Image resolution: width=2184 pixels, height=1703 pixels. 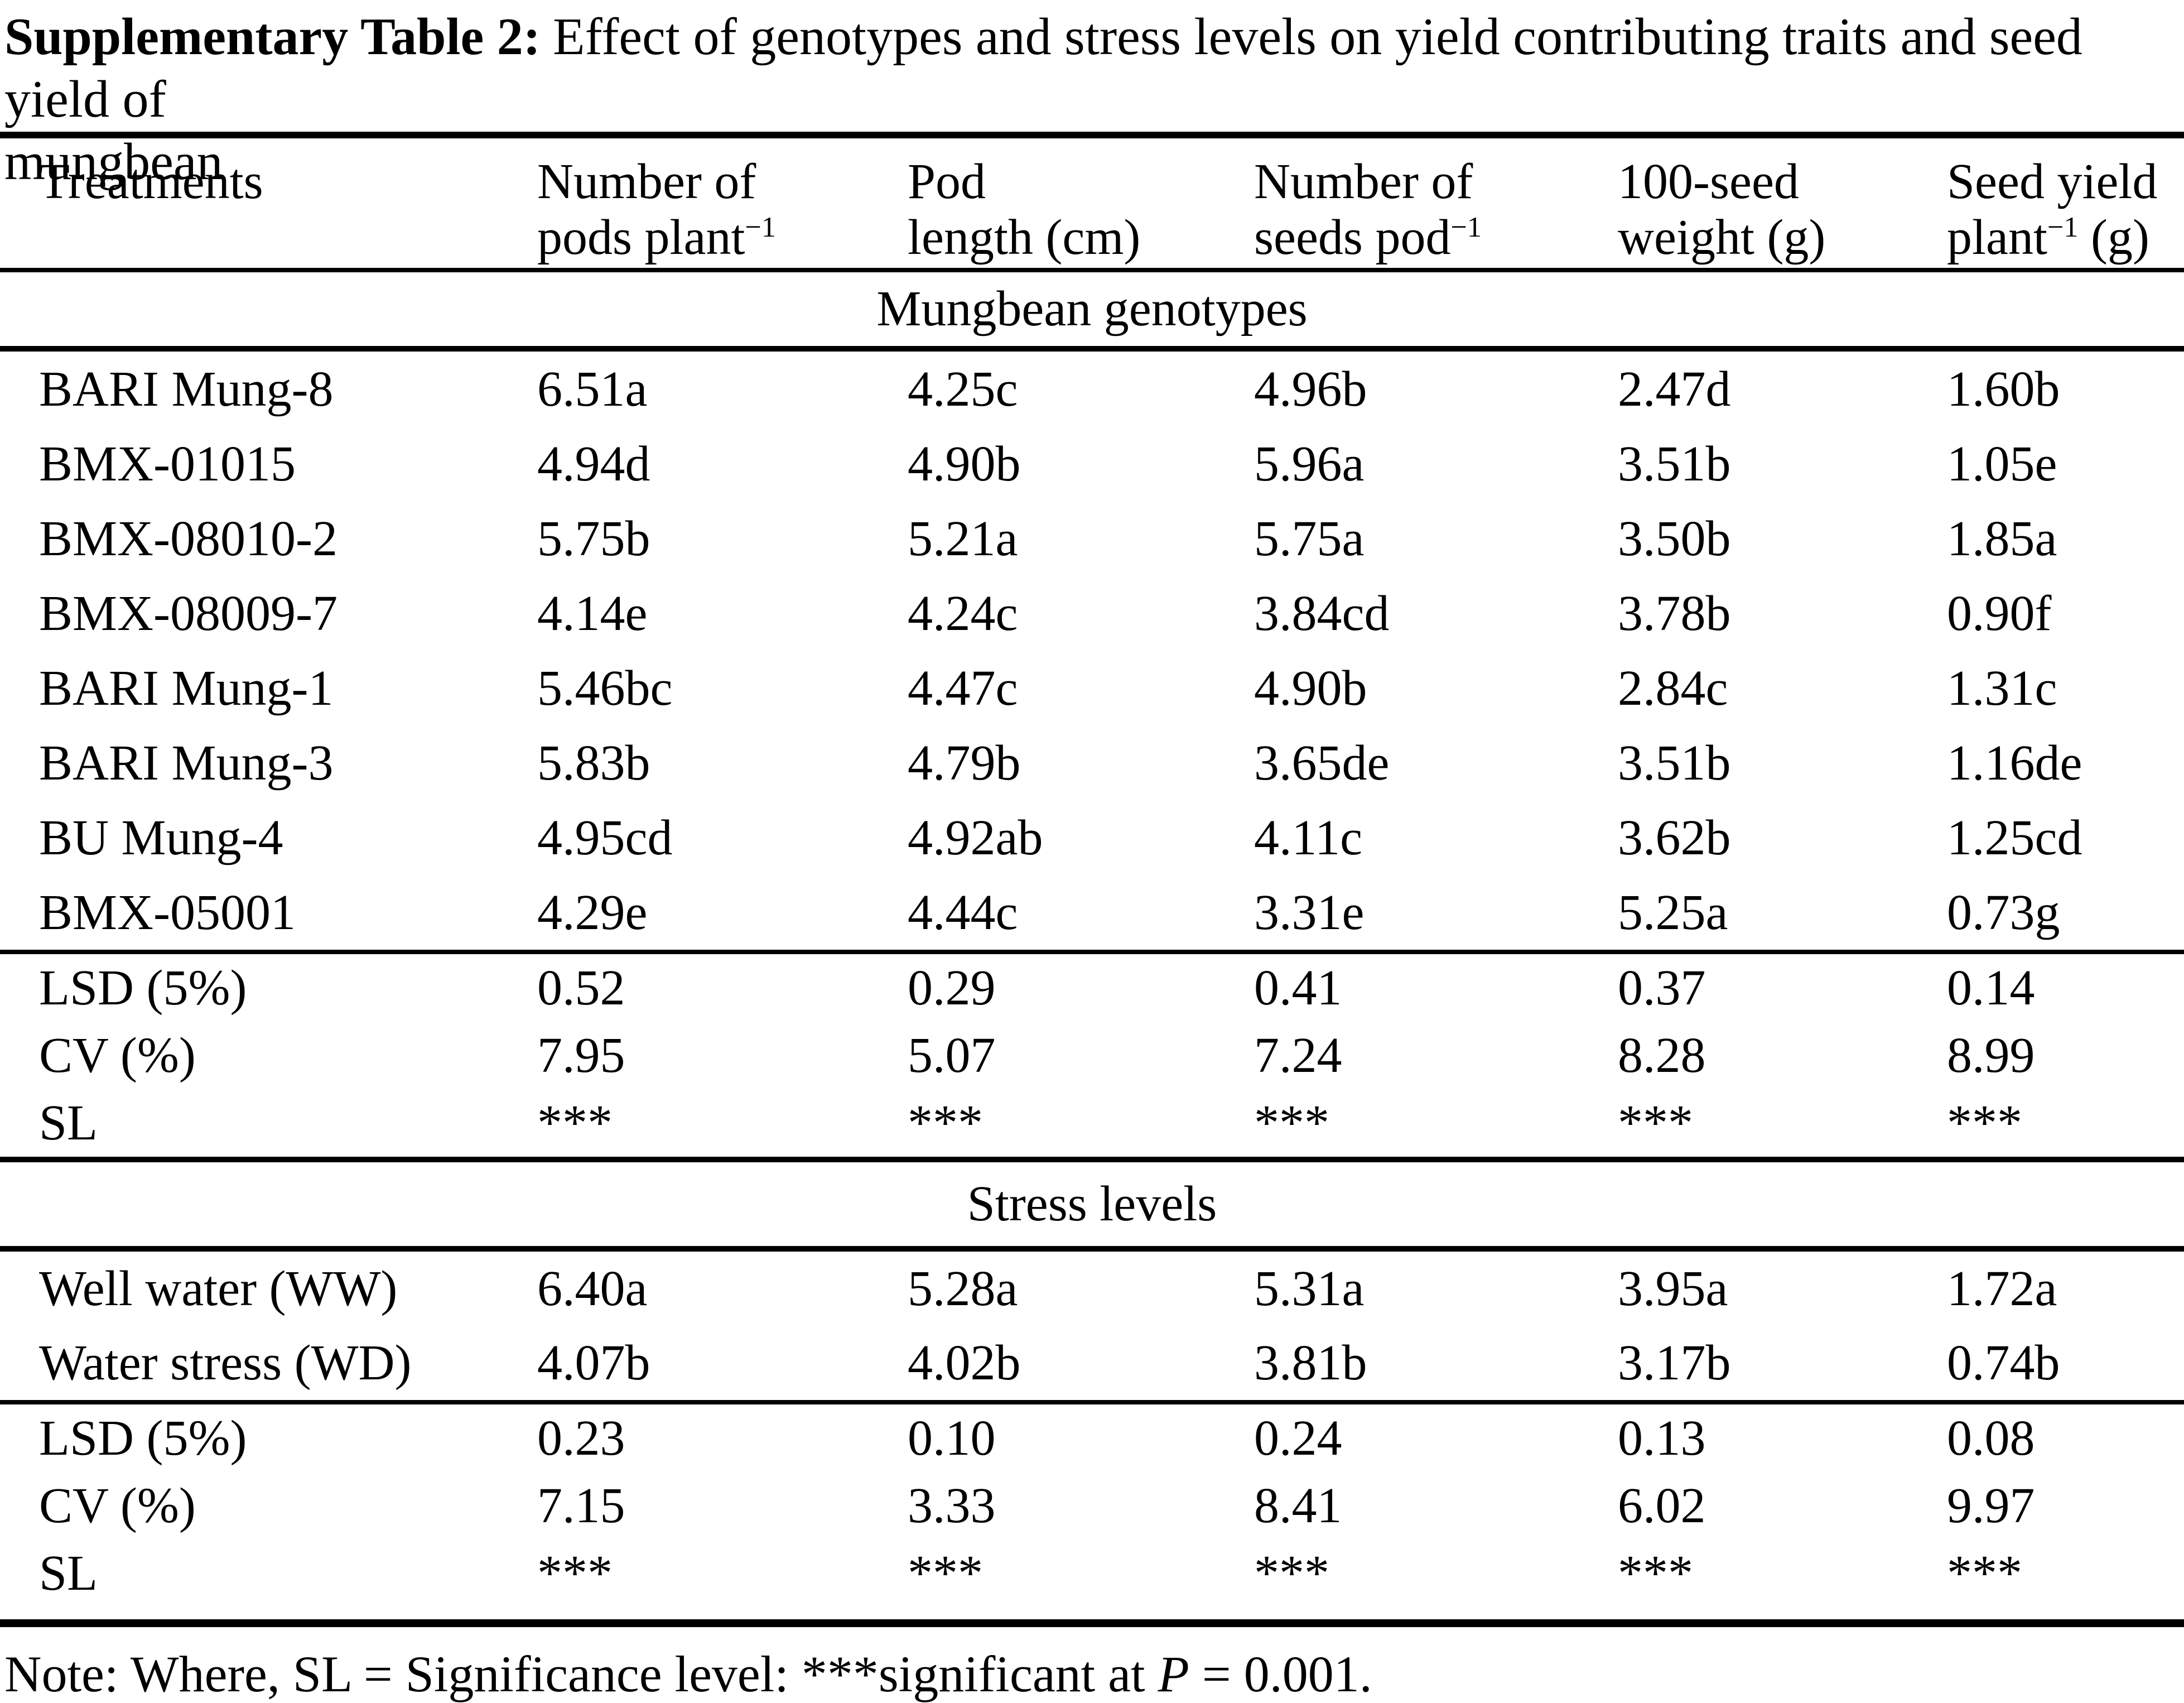 What do you see at coordinates (186, 763) in the screenshot?
I see `treatment-name: BARI Mung-3` at bounding box center [186, 763].